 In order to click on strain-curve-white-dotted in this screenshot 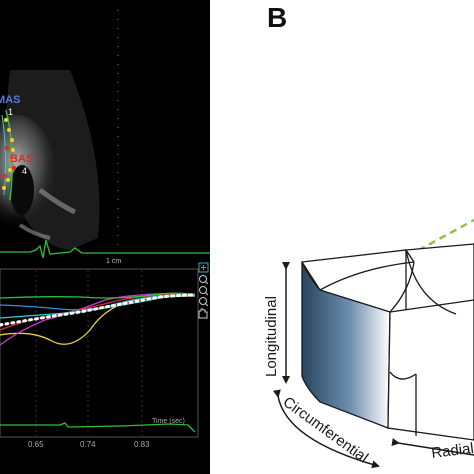, I will do `click(98, 310)`.